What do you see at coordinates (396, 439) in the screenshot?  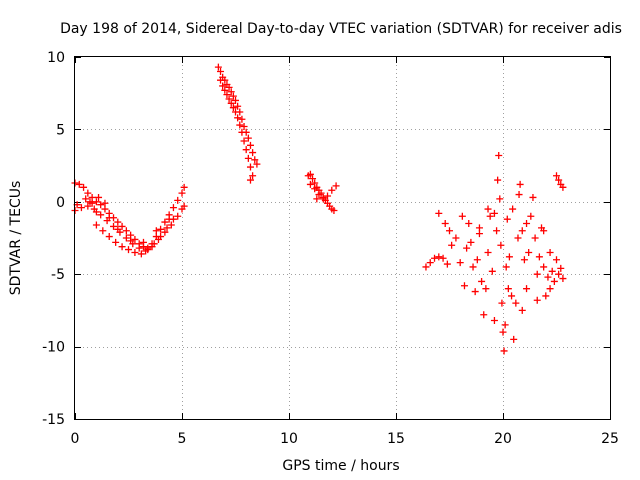 I see `x-tick-label: 15` at bounding box center [396, 439].